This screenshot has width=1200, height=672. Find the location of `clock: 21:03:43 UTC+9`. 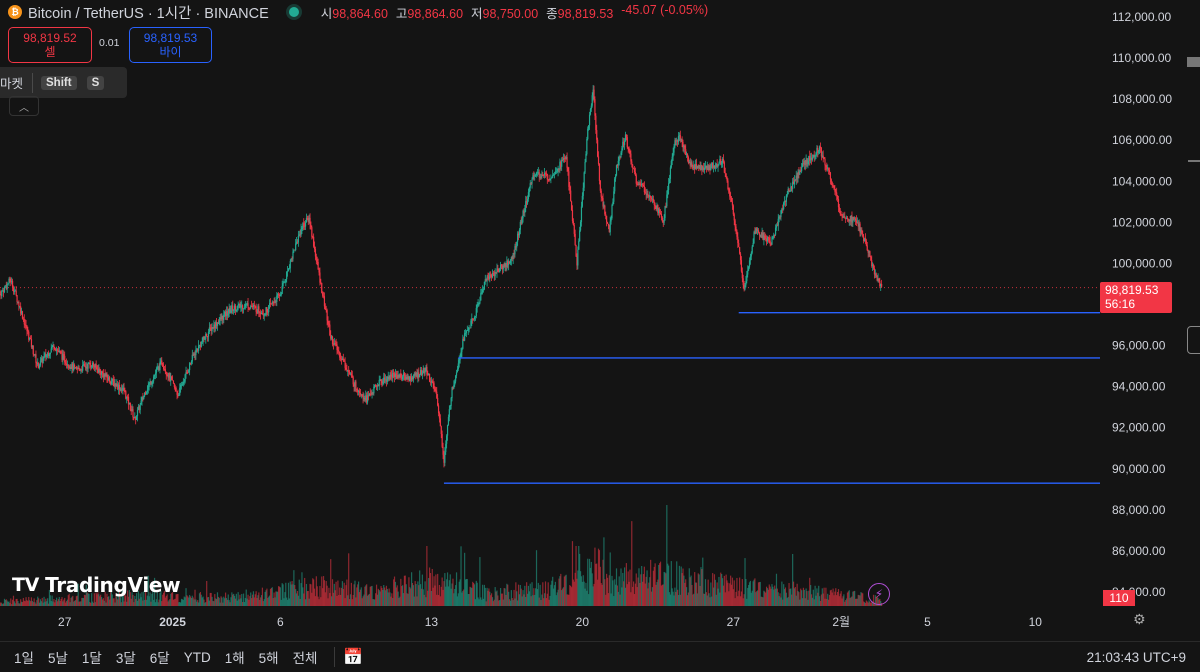

clock: 21:03:43 UTC+9 is located at coordinates (1136, 657).